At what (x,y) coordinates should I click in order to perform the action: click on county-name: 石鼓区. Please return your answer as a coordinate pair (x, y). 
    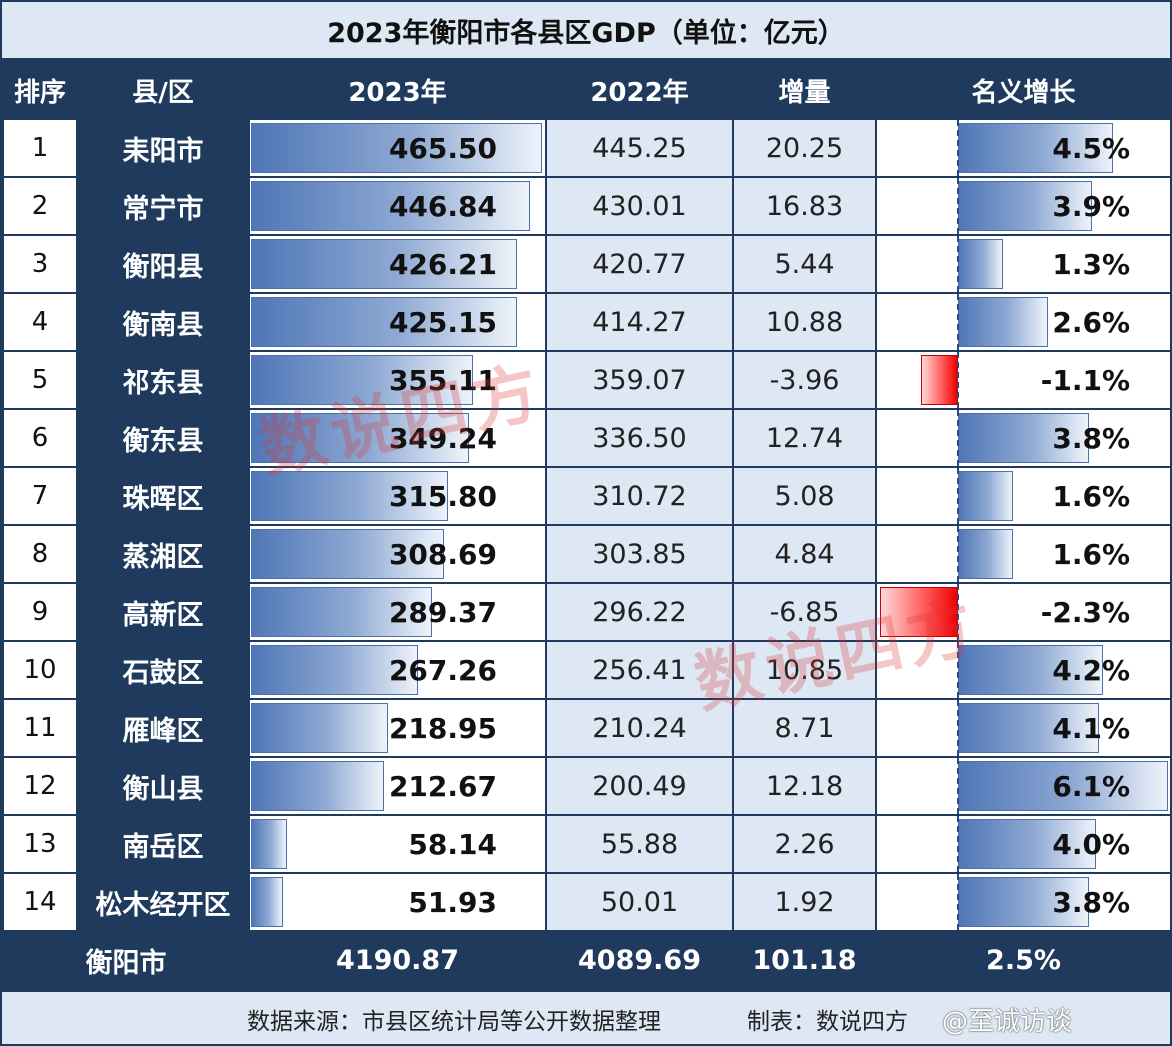
    Looking at the image, I should click on (163, 670).